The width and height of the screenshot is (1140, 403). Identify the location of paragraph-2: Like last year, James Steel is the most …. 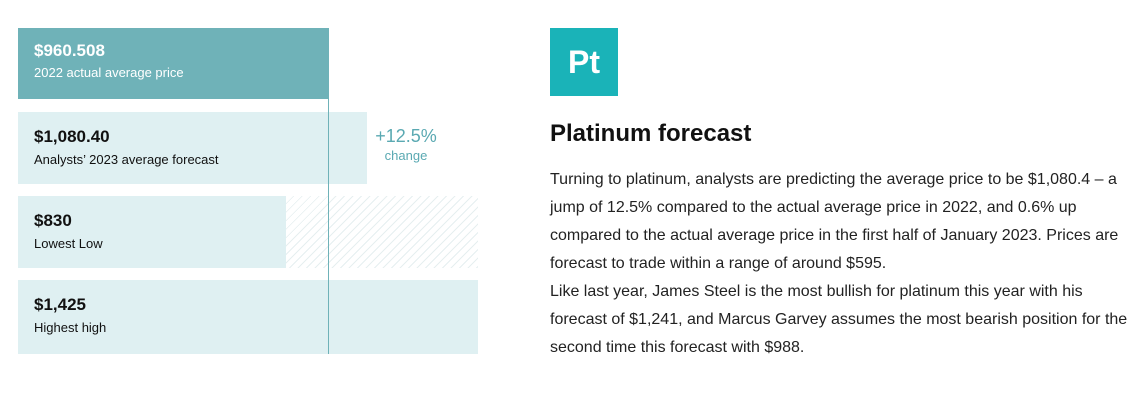
(839, 319).